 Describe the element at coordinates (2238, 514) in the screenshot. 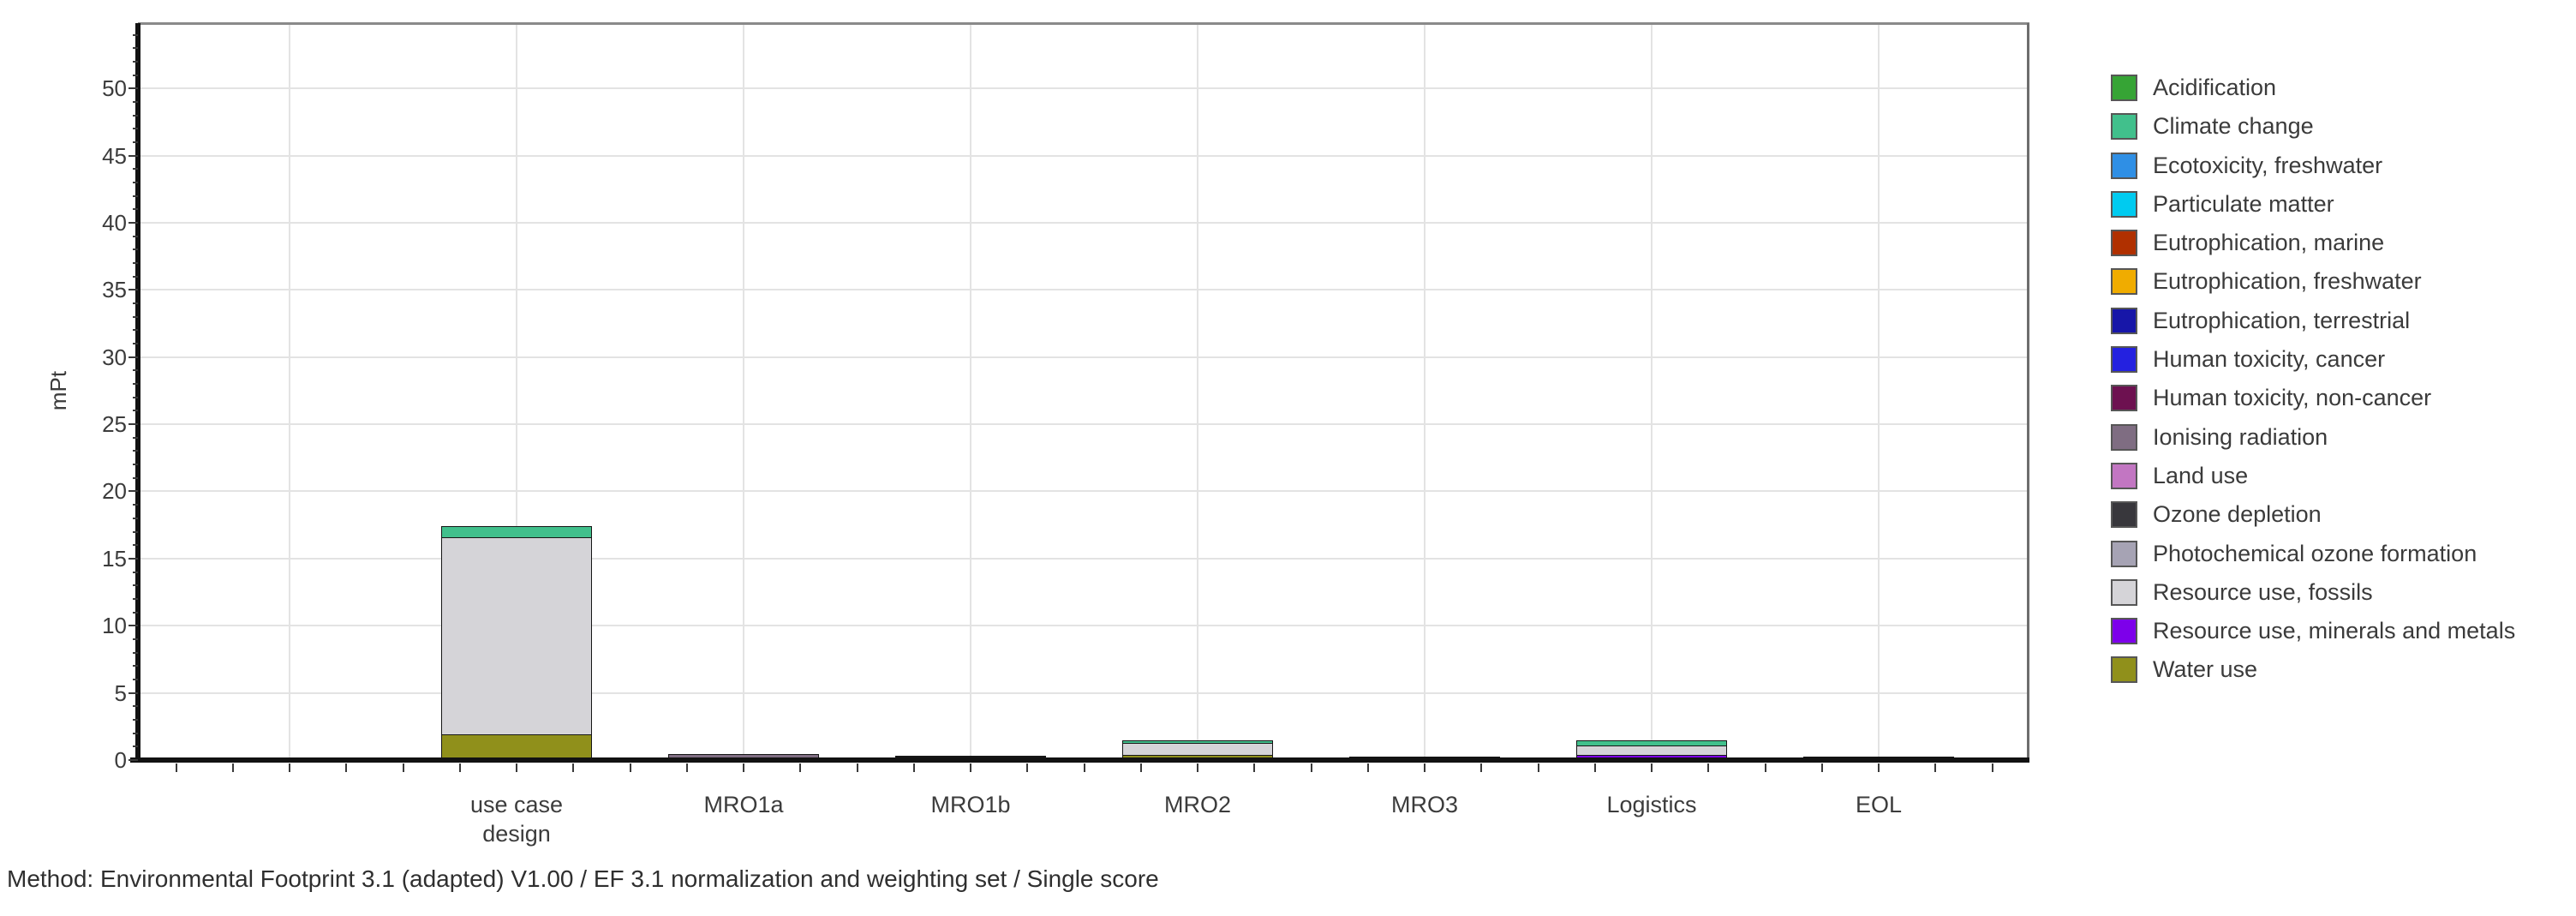

I see `legend-label: Ozone depletion` at that location.